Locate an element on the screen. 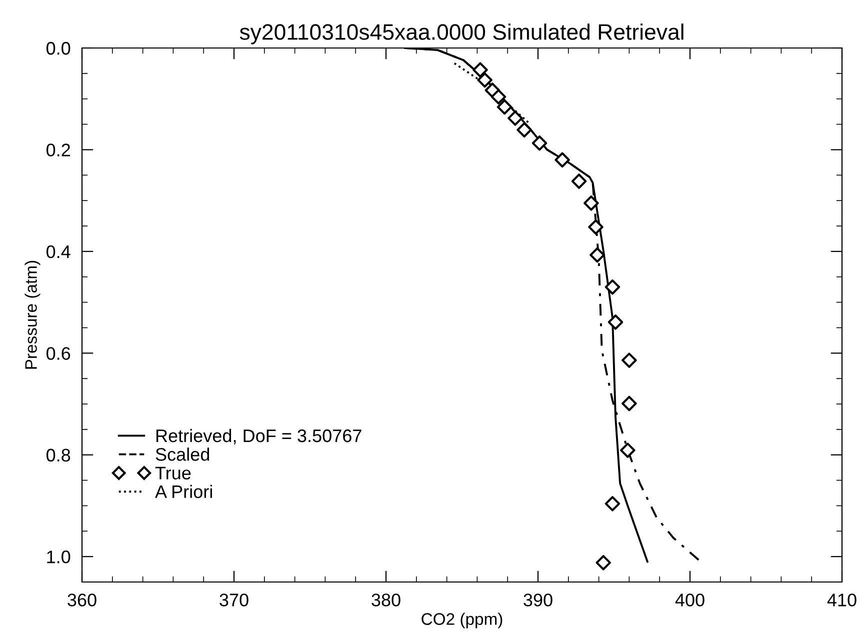 The width and height of the screenshot is (861, 639). x-tick-label: 410 is located at coordinates (841, 600).